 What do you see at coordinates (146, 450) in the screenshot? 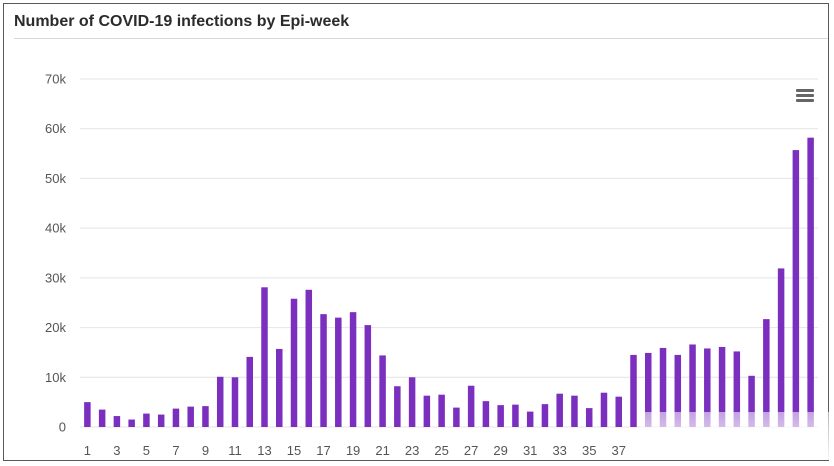
I see `x-tick-label: 5` at bounding box center [146, 450].